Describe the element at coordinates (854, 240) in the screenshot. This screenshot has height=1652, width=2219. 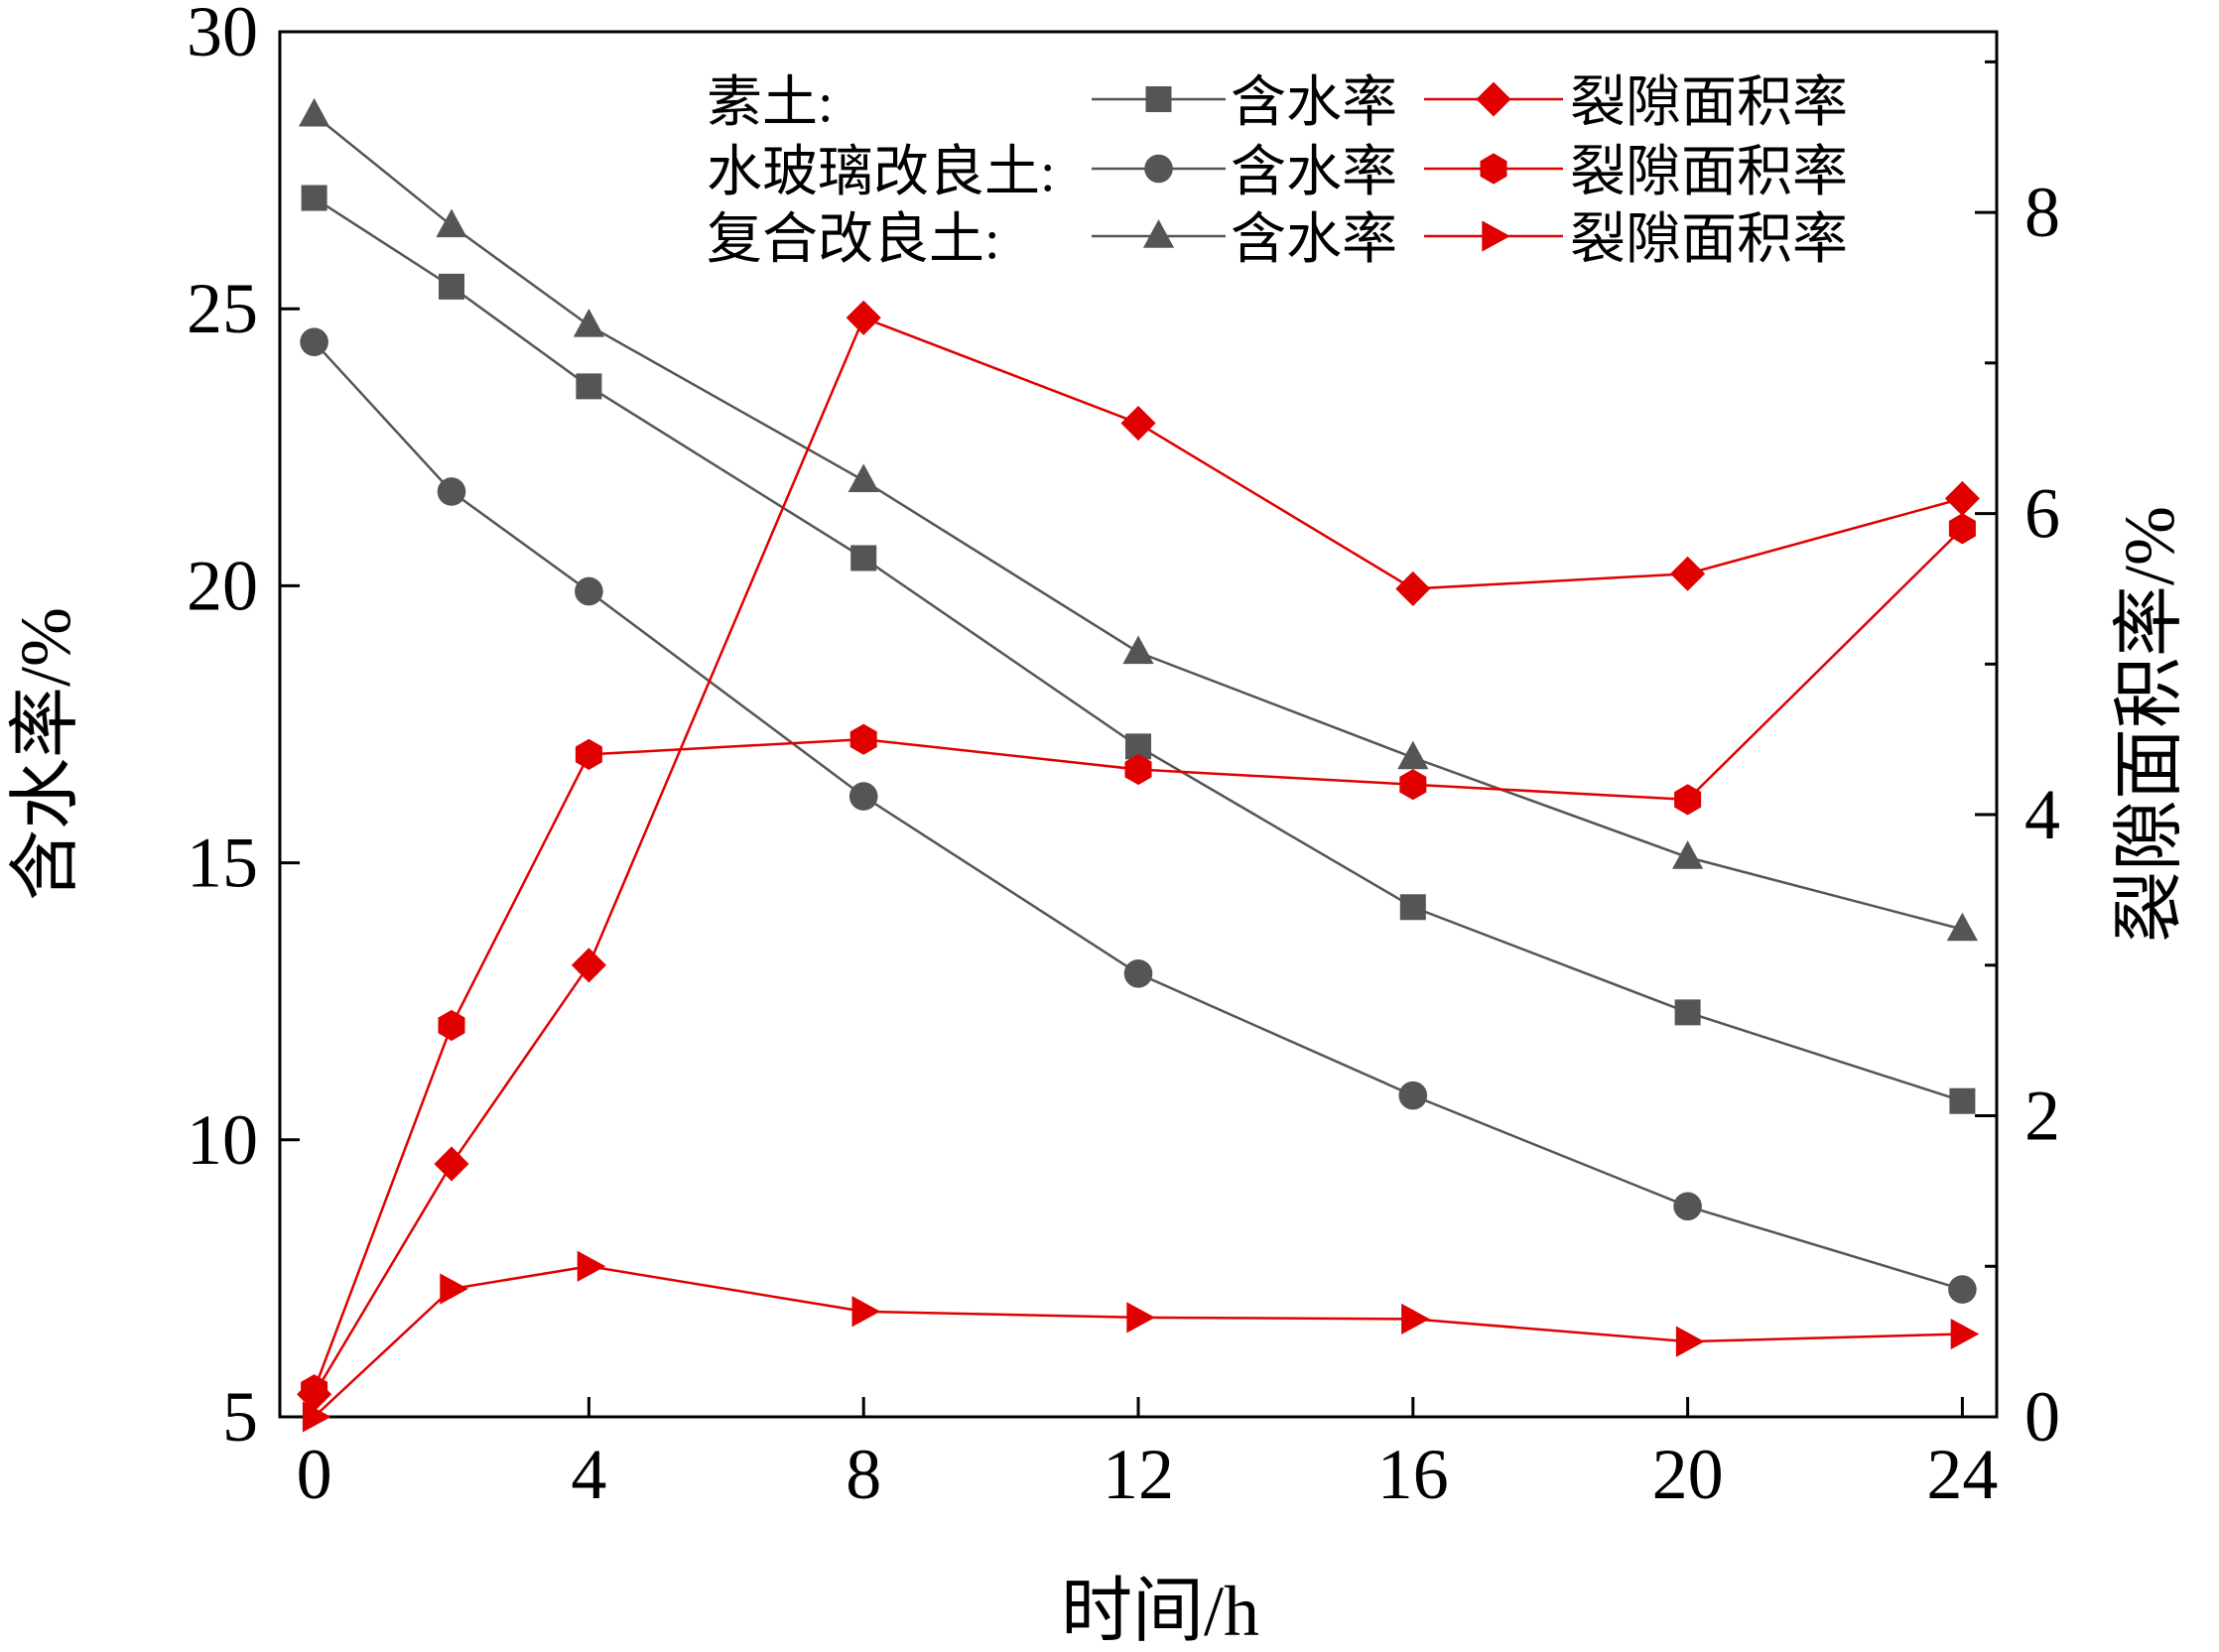
I see `legend-group-label: 复合改良土:` at that location.